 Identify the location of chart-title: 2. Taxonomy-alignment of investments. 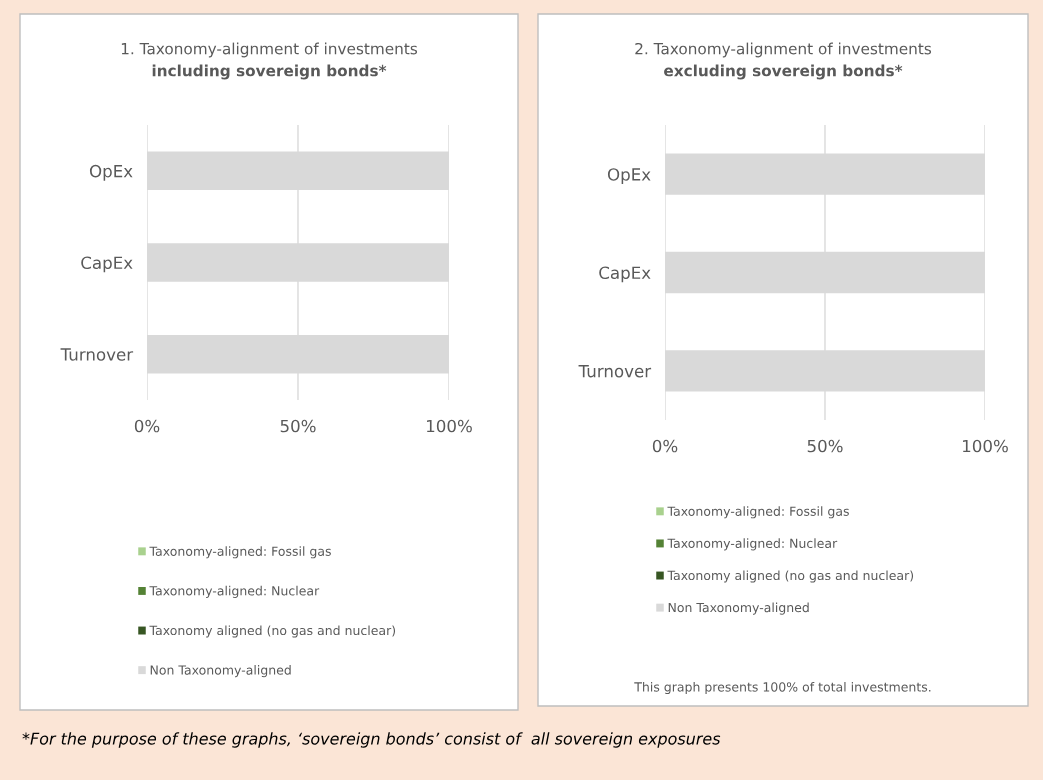
(783, 50).